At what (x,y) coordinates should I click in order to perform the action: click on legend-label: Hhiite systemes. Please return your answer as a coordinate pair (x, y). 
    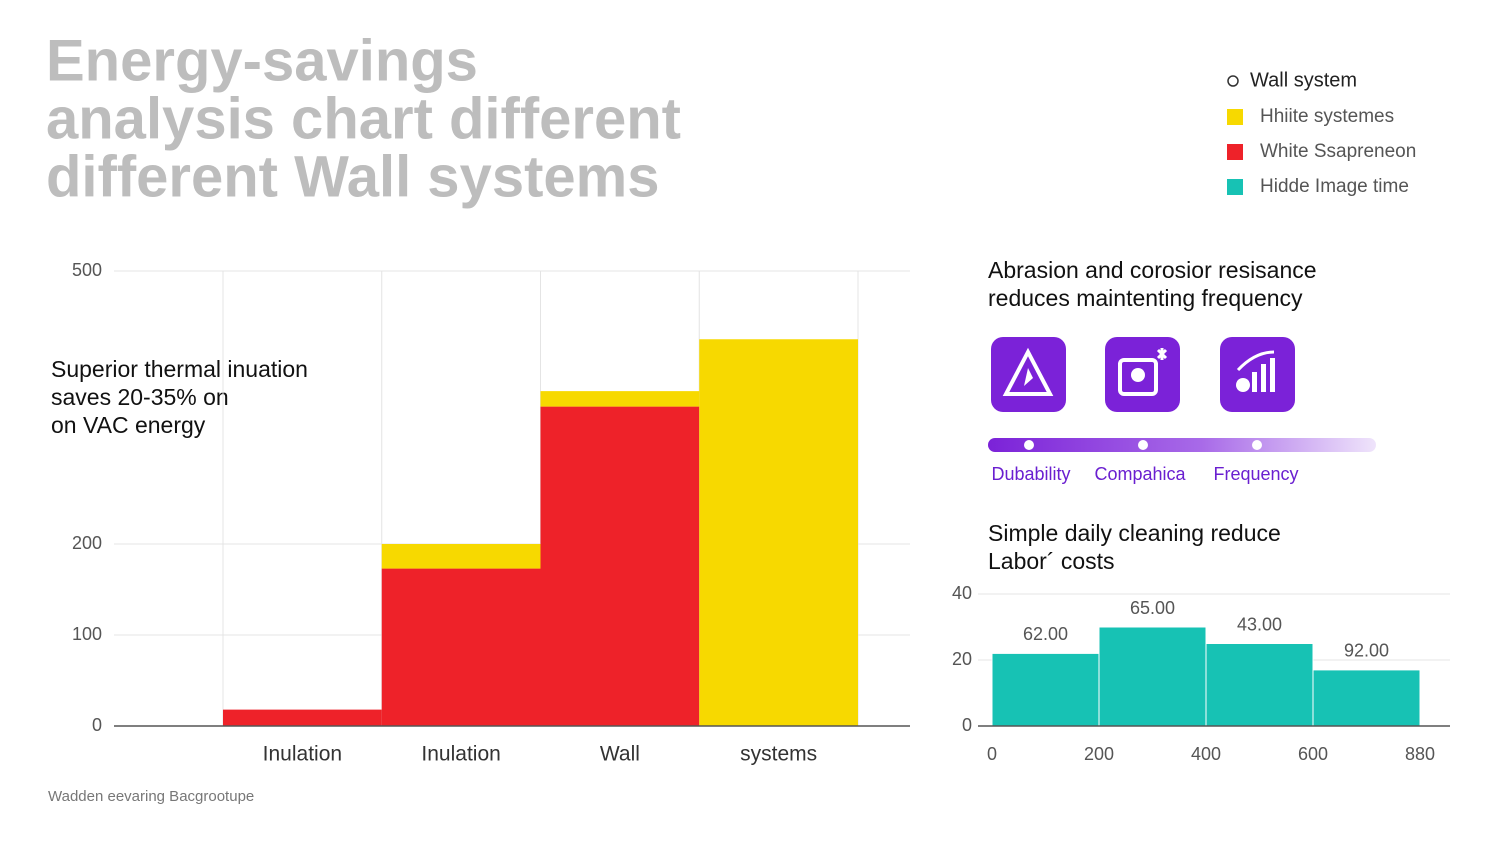
    Looking at the image, I should click on (1327, 116).